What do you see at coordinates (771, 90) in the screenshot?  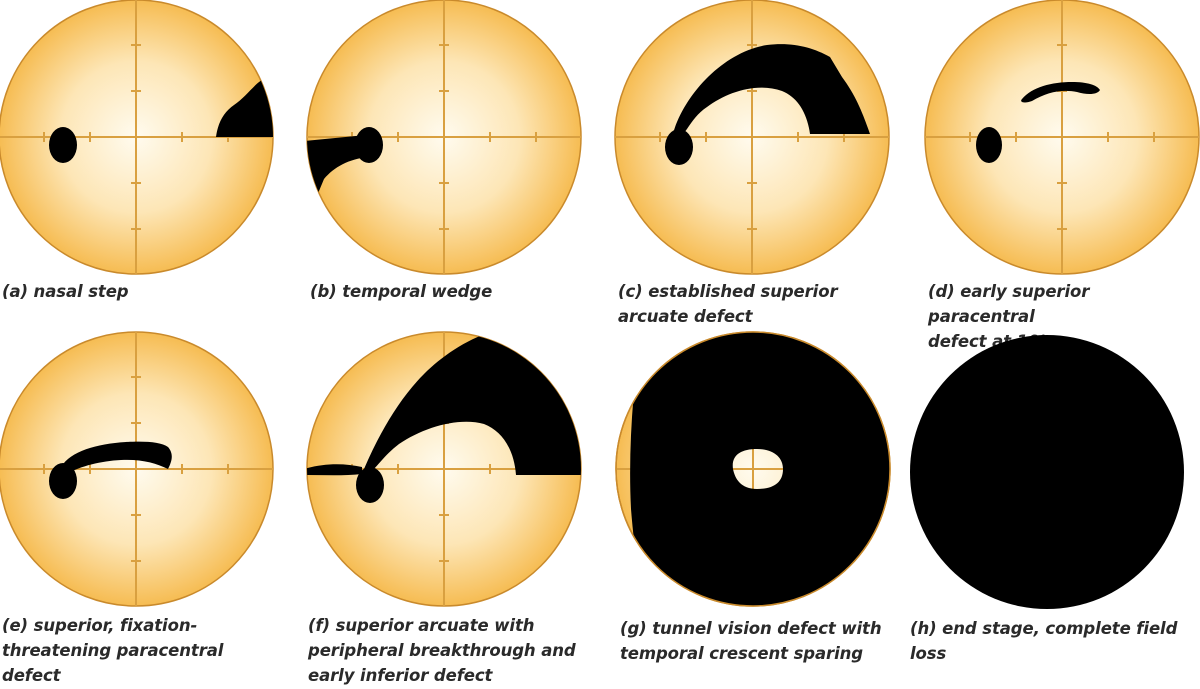 I see `arcuate-defect` at bounding box center [771, 90].